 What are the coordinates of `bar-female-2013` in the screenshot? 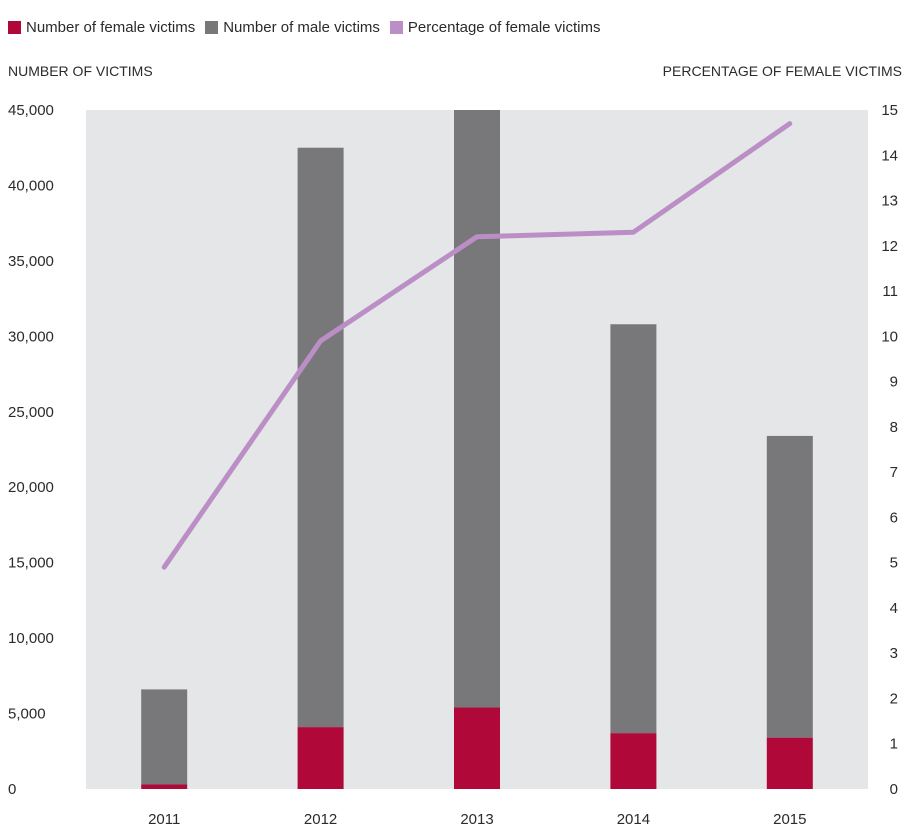 It's located at (477, 748).